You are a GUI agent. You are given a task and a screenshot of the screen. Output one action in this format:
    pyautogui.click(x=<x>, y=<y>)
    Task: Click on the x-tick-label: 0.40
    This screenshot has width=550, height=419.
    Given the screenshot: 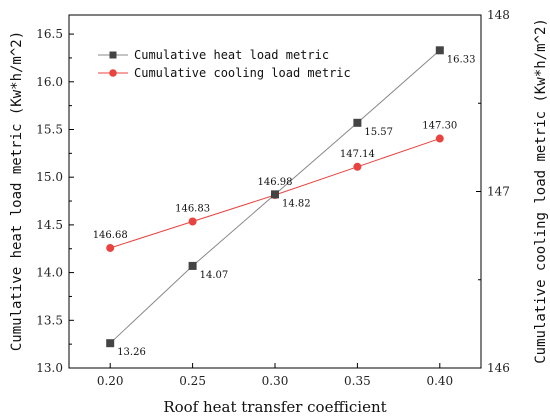 What is the action you would take?
    pyautogui.click(x=439, y=381)
    